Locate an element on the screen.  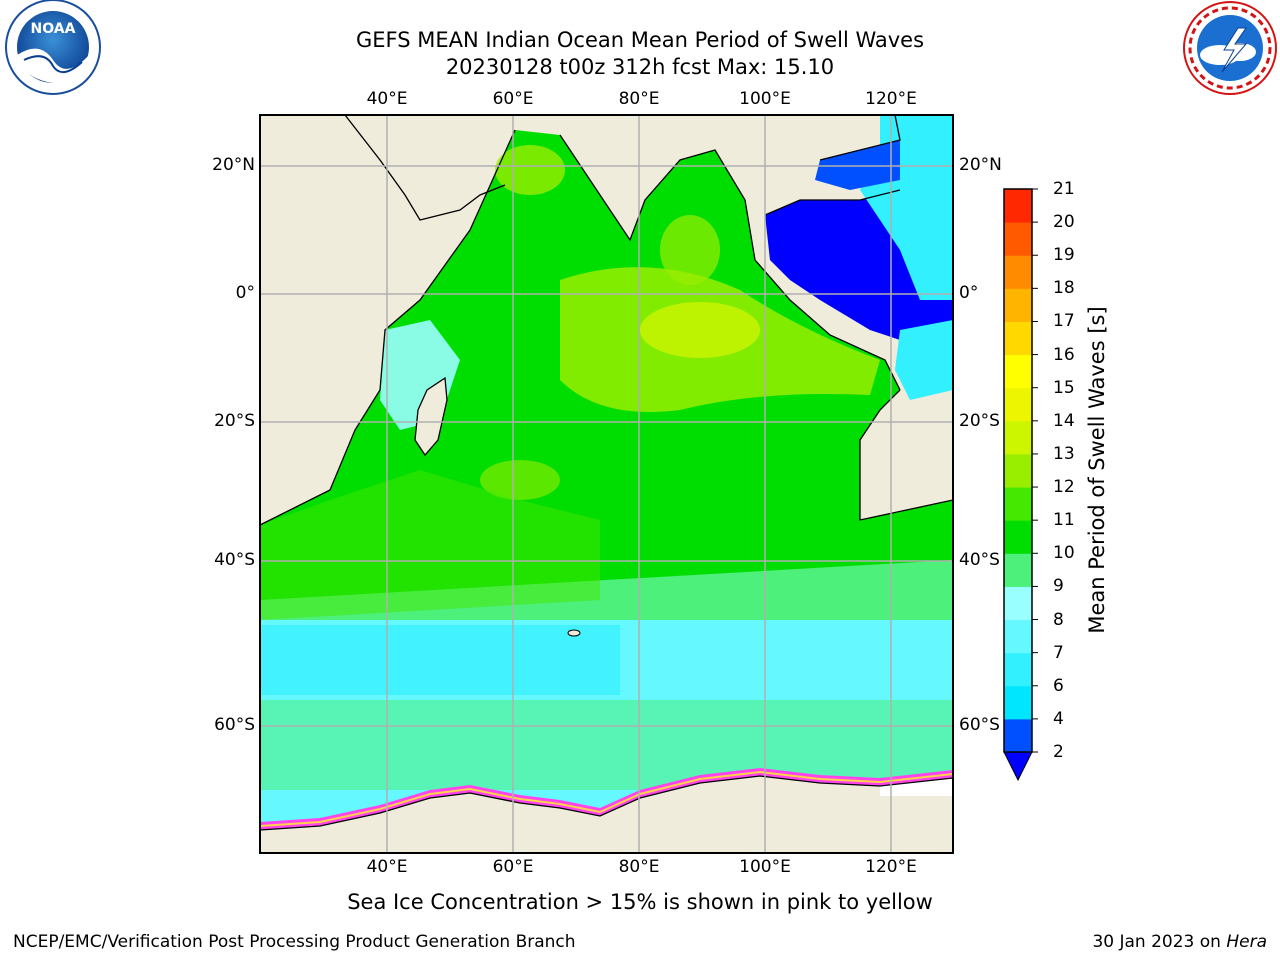
lat-label-left-40s: 40°S is located at coordinates (234, 560).